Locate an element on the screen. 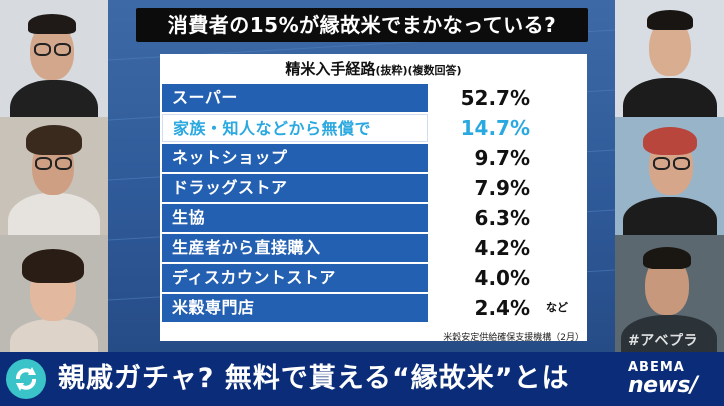 The image size is (724, 406). panelist-2-glasses-right is located at coordinates (63, 163).